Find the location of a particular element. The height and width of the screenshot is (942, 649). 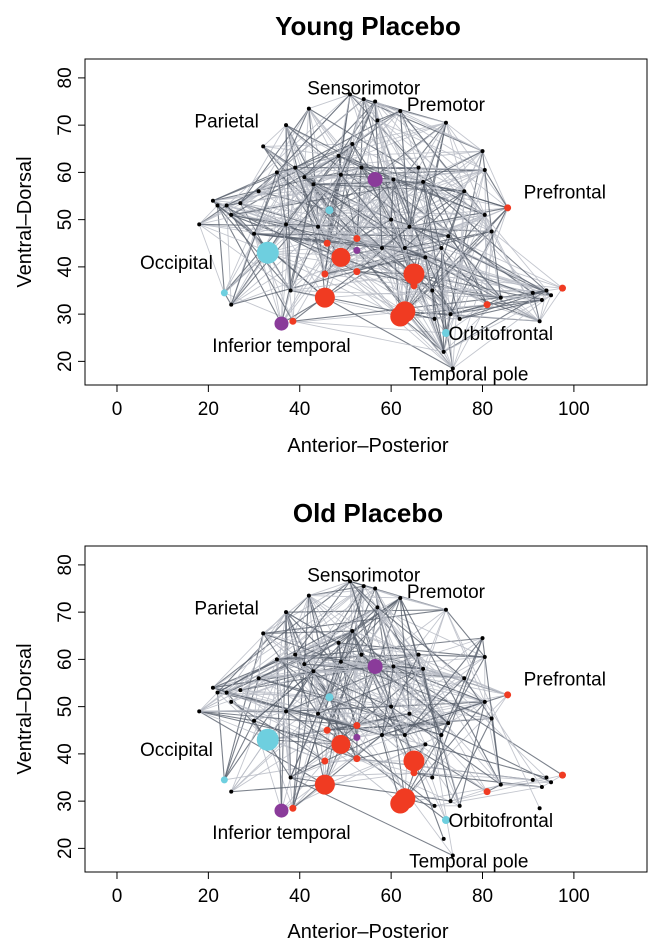

x-axis-title: Anterior–Posterior is located at coordinates (368, 931).